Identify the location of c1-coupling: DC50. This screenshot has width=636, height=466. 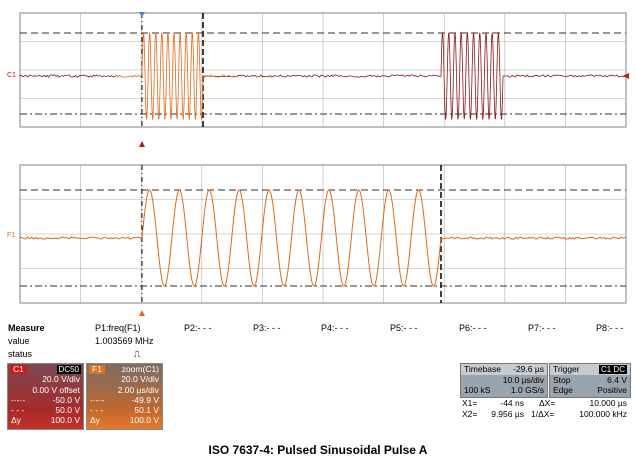
(69, 369).